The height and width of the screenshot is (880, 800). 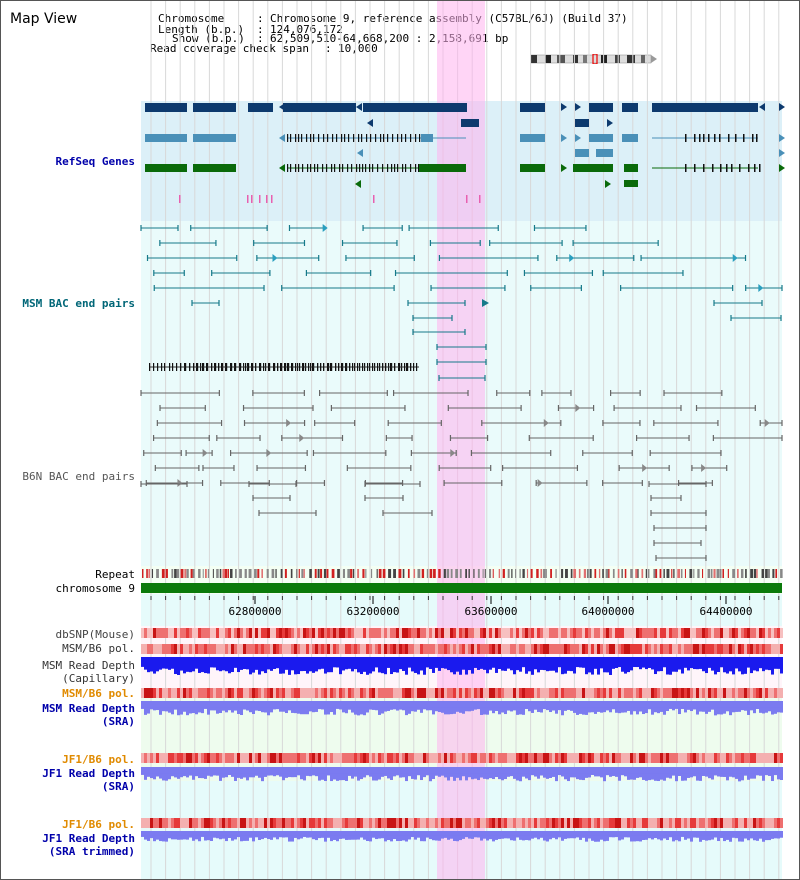 I want to click on track-label-jf1-depth-trim: JF1 Read Depth (SRA trimmed), so click(x=88, y=845).